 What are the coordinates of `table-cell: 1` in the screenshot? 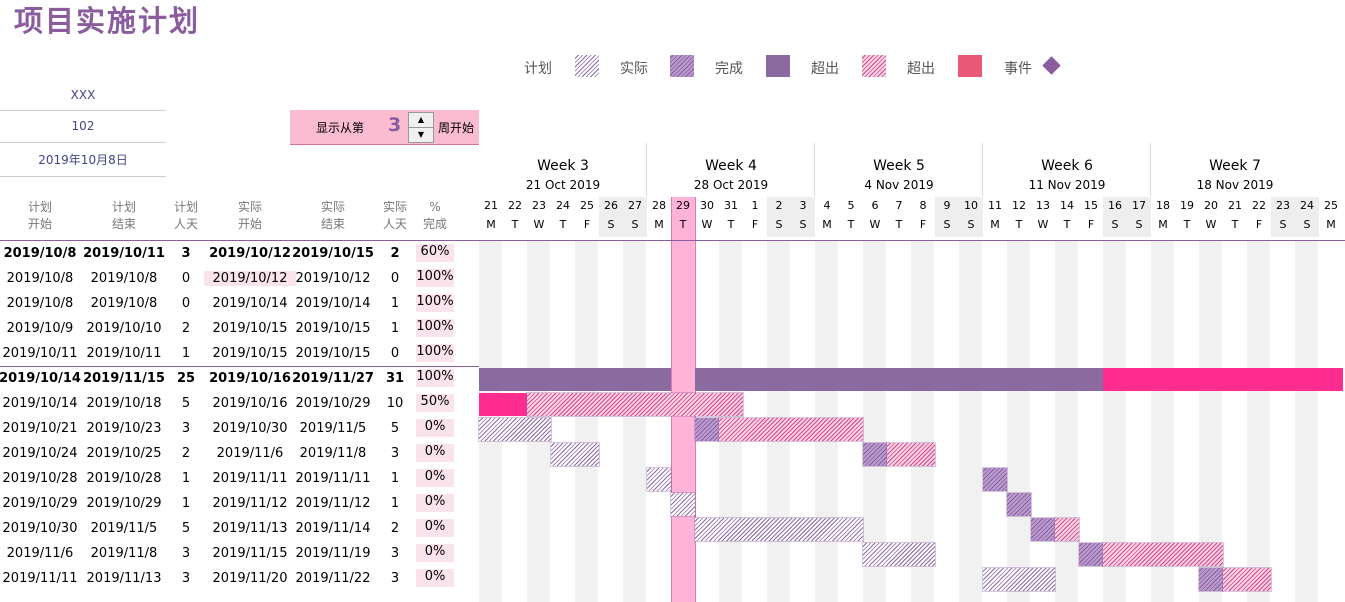 It's located at (186, 478).